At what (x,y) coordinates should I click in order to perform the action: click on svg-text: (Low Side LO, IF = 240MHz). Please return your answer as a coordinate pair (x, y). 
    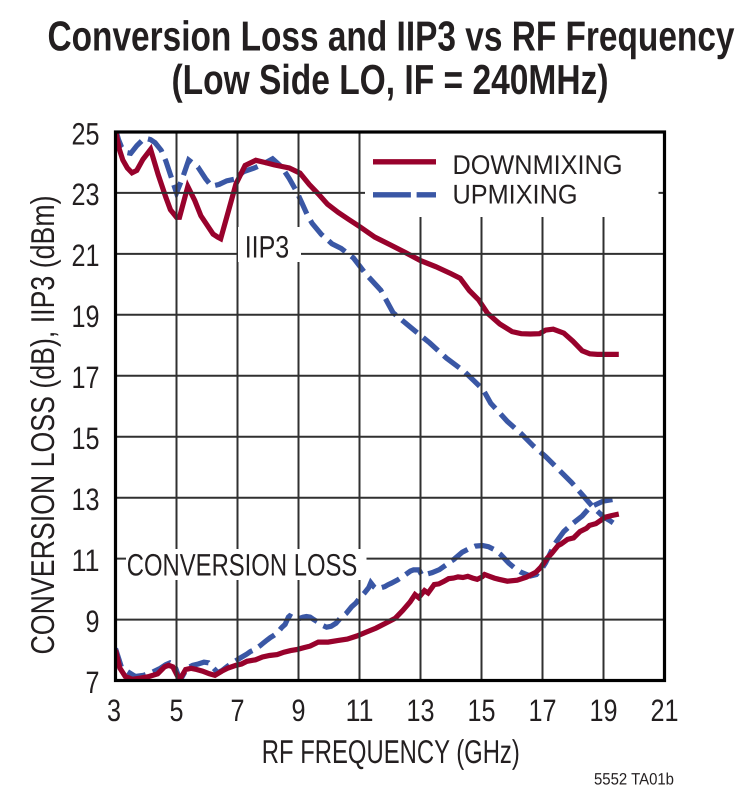
    Looking at the image, I should click on (390, 79).